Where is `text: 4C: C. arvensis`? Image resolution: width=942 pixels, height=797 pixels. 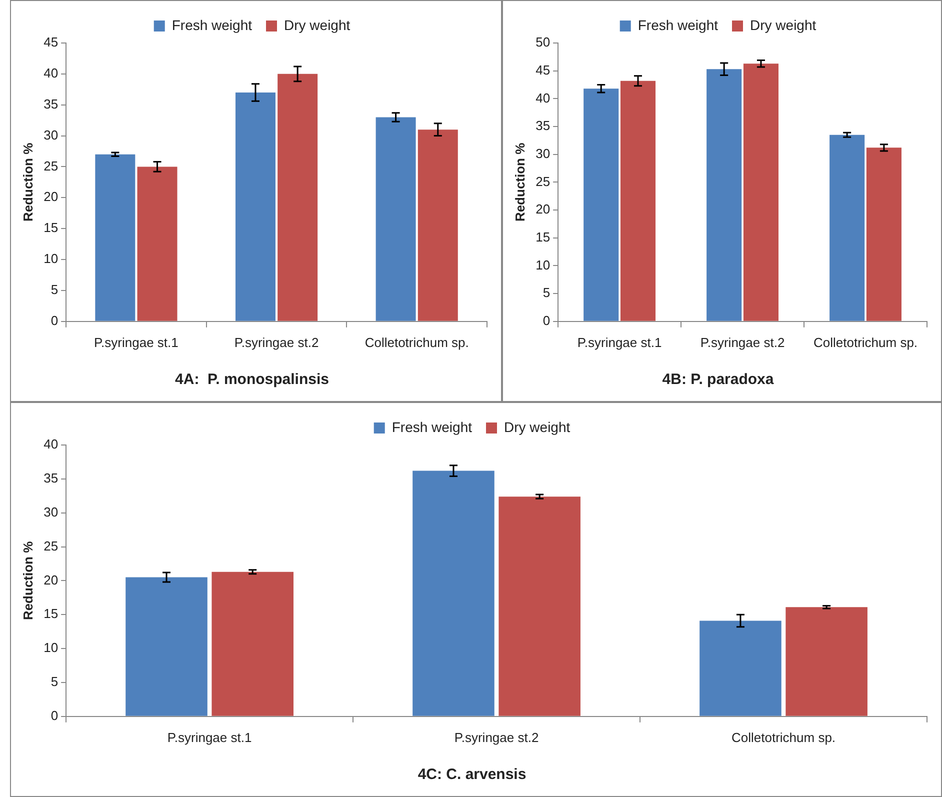 text: 4C: C. arvensis is located at coordinates (472, 775).